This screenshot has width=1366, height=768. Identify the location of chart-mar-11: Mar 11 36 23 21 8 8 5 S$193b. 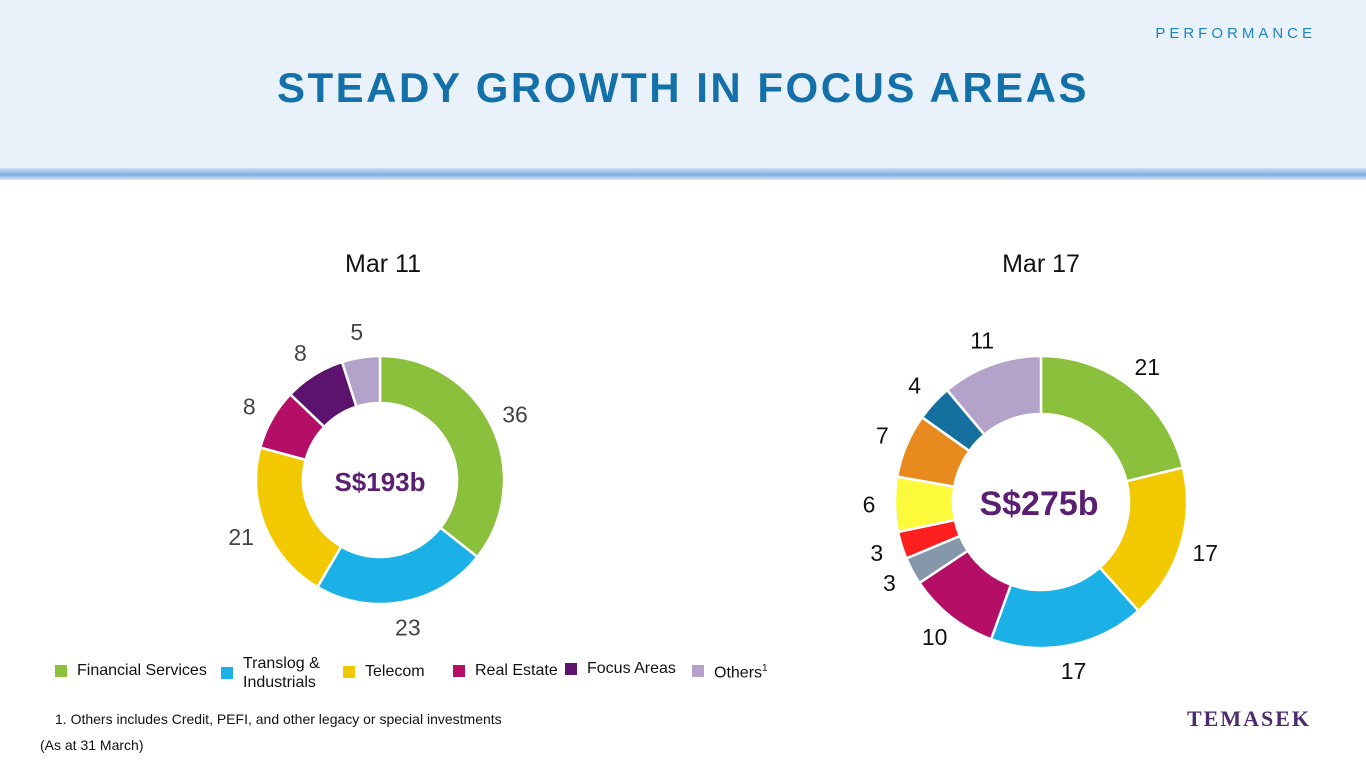
(377, 445).